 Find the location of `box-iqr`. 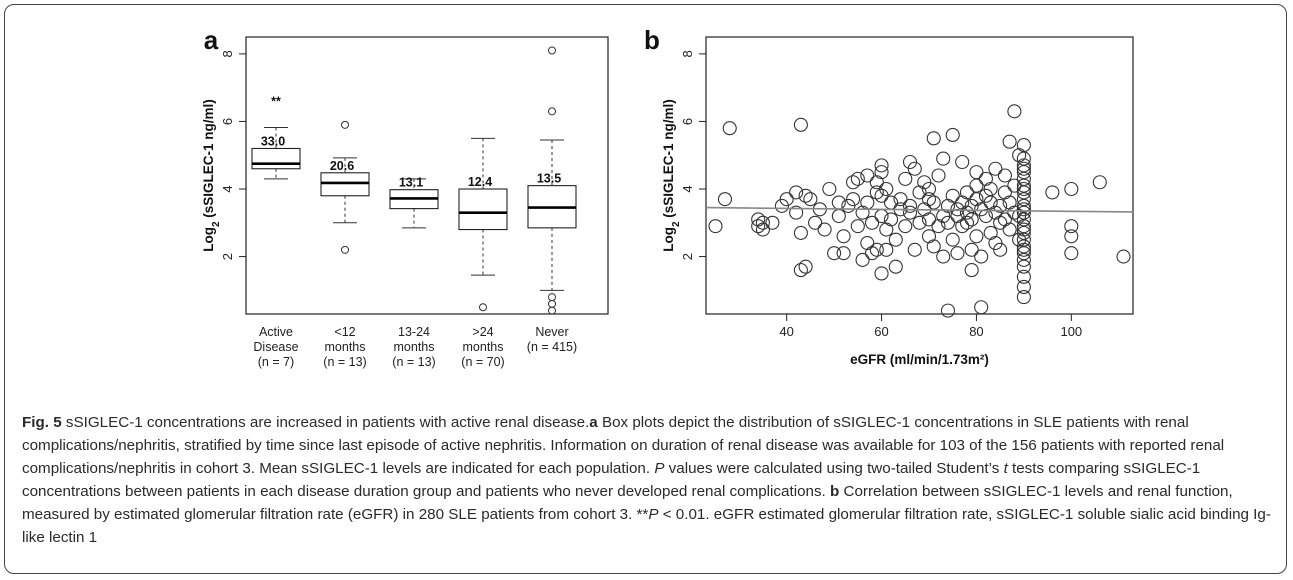

box-iqr is located at coordinates (276, 158).